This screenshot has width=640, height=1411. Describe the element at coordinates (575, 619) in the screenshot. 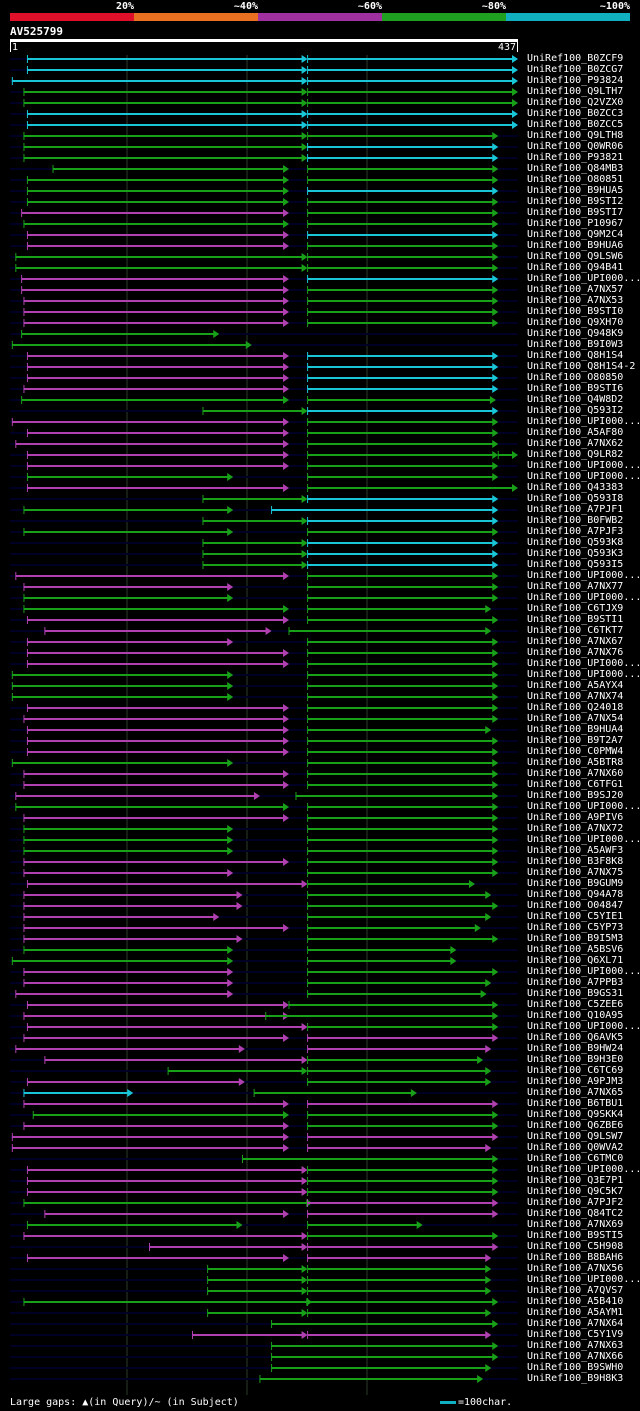

I see `hit-label: UniRef100_B9STI1` at that location.